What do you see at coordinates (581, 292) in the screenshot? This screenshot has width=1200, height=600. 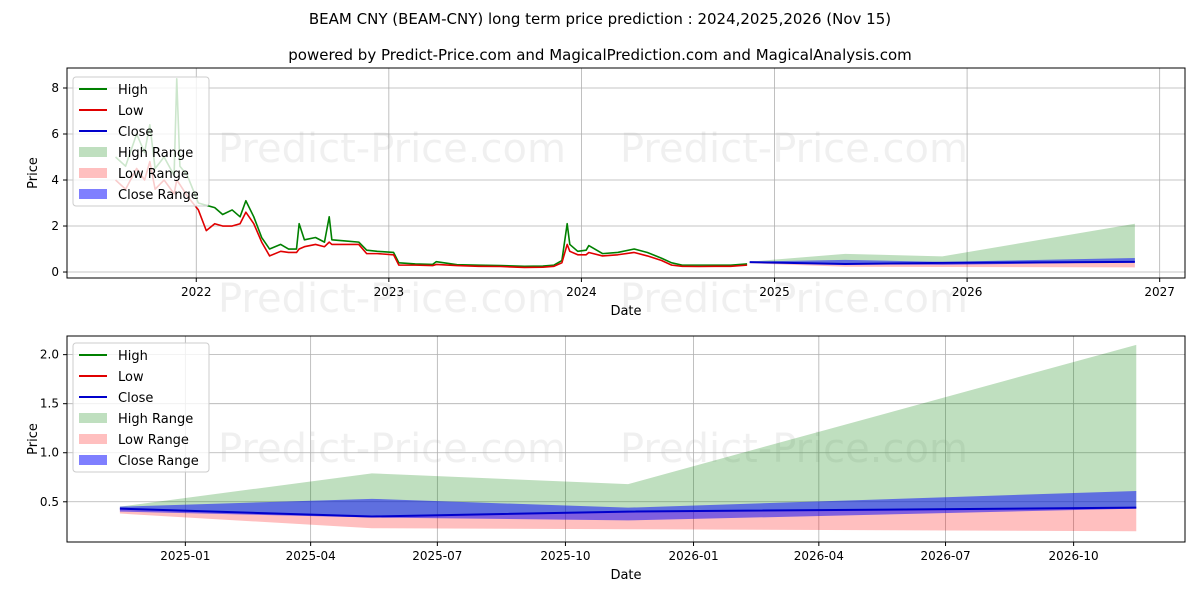 I see `x-tick-label: 2024` at bounding box center [581, 292].